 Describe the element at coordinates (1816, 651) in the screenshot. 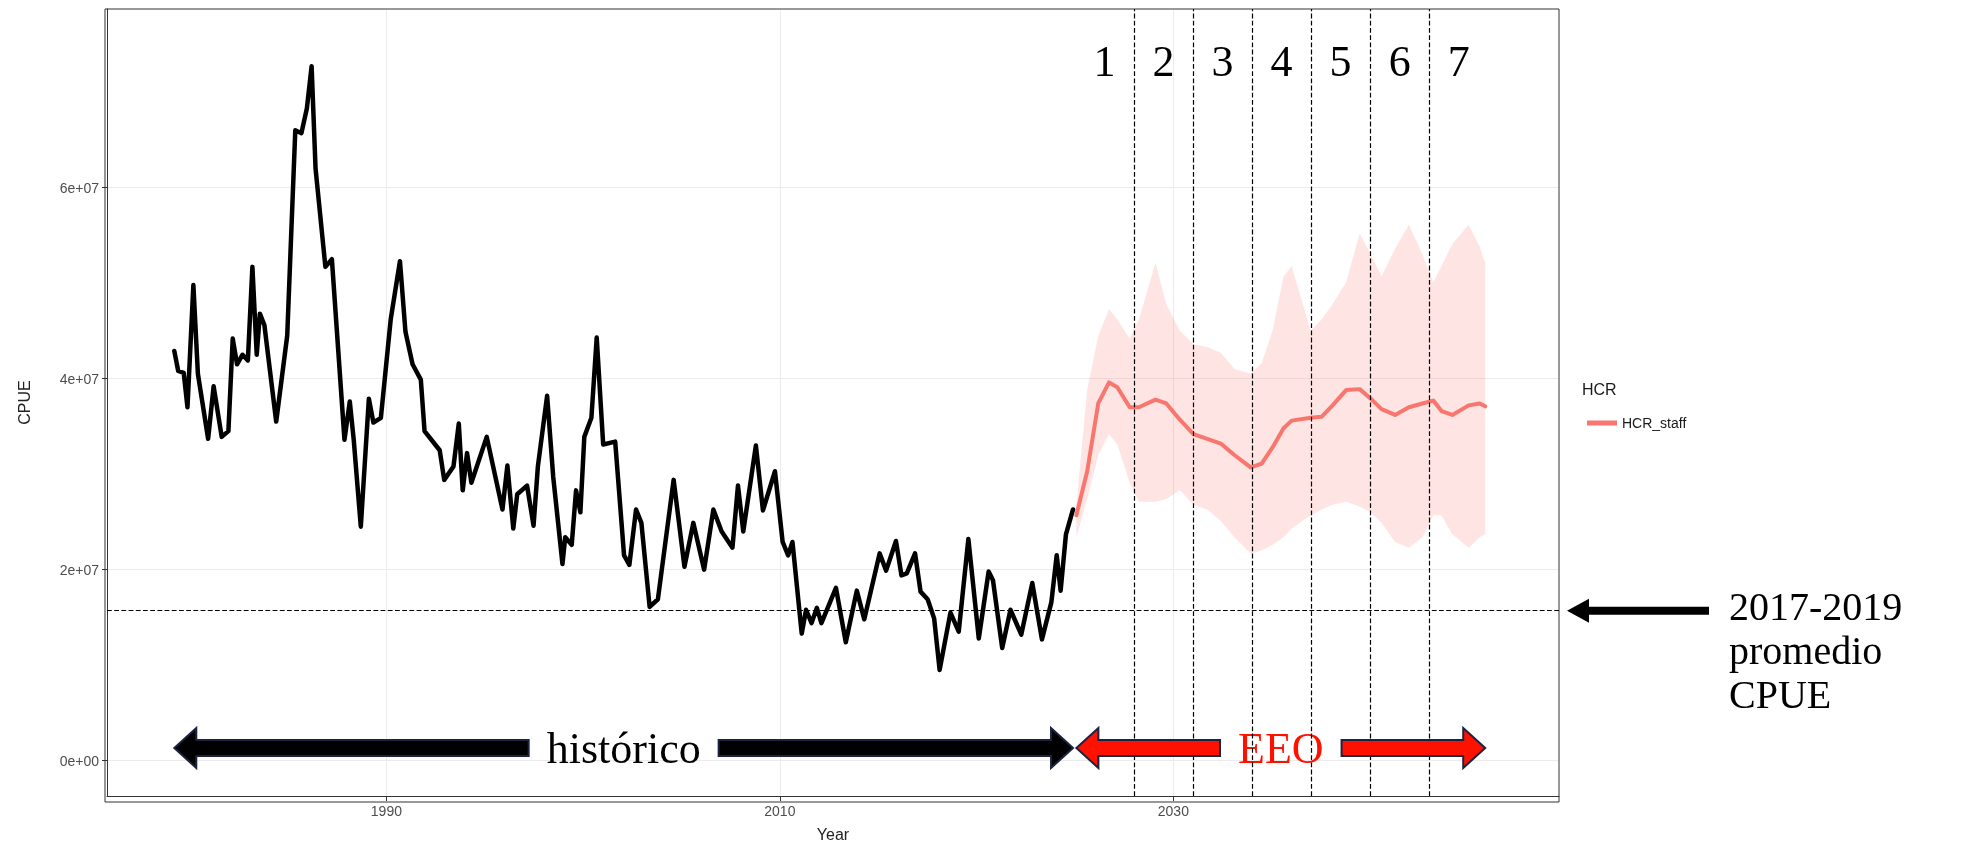

I see `legend-label: 2017-2019 promedio CPUE` at that location.